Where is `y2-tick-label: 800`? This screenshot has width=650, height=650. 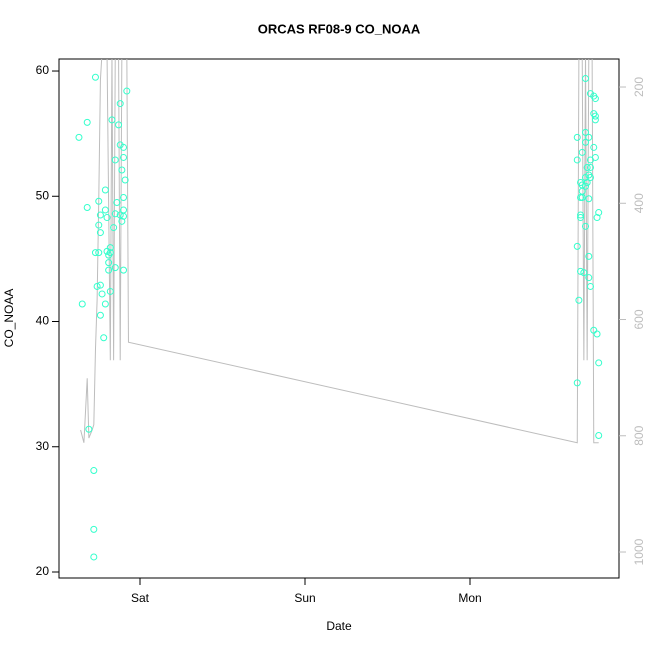
y2-tick-label: 800 is located at coordinates (639, 435).